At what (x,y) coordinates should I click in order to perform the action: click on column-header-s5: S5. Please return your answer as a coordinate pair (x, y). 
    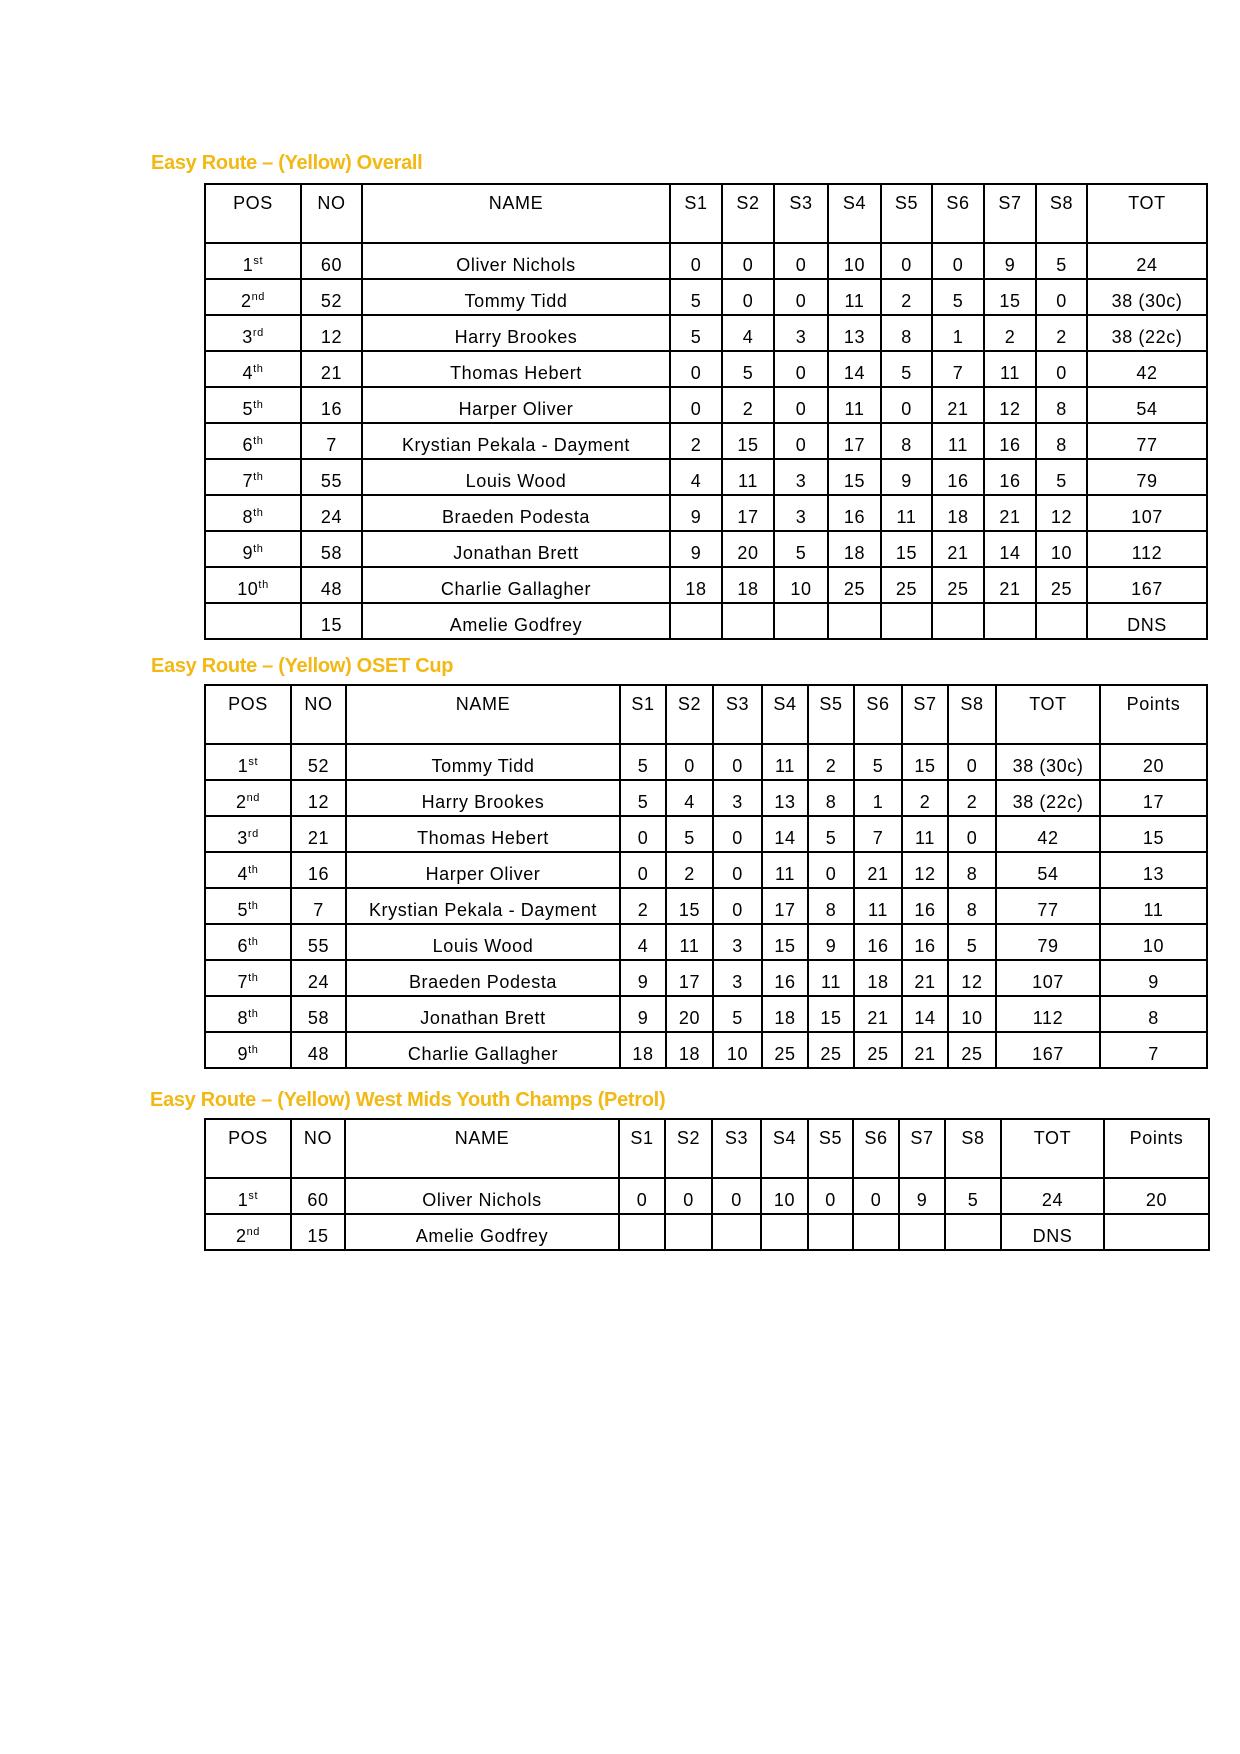
    Looking at the image, I should click on (830, 1148).